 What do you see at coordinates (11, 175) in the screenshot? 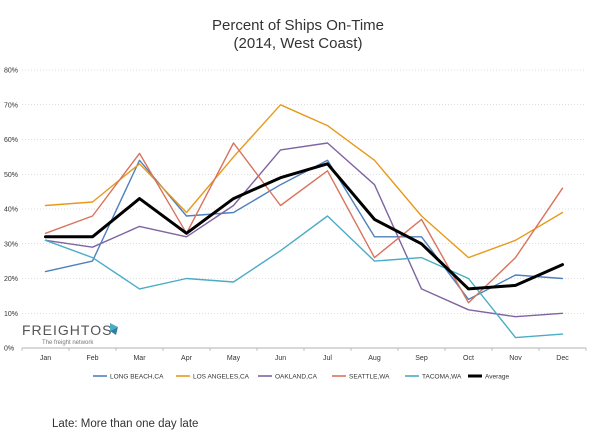
I see `y-tick-label: 50%` at bounding box center [11, 175].